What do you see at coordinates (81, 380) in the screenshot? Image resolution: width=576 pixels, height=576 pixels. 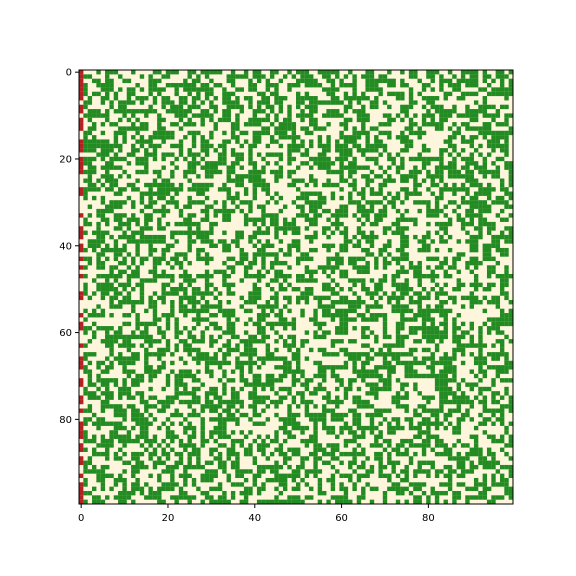 I see `burning-cell` at bounding box center [81, 380].